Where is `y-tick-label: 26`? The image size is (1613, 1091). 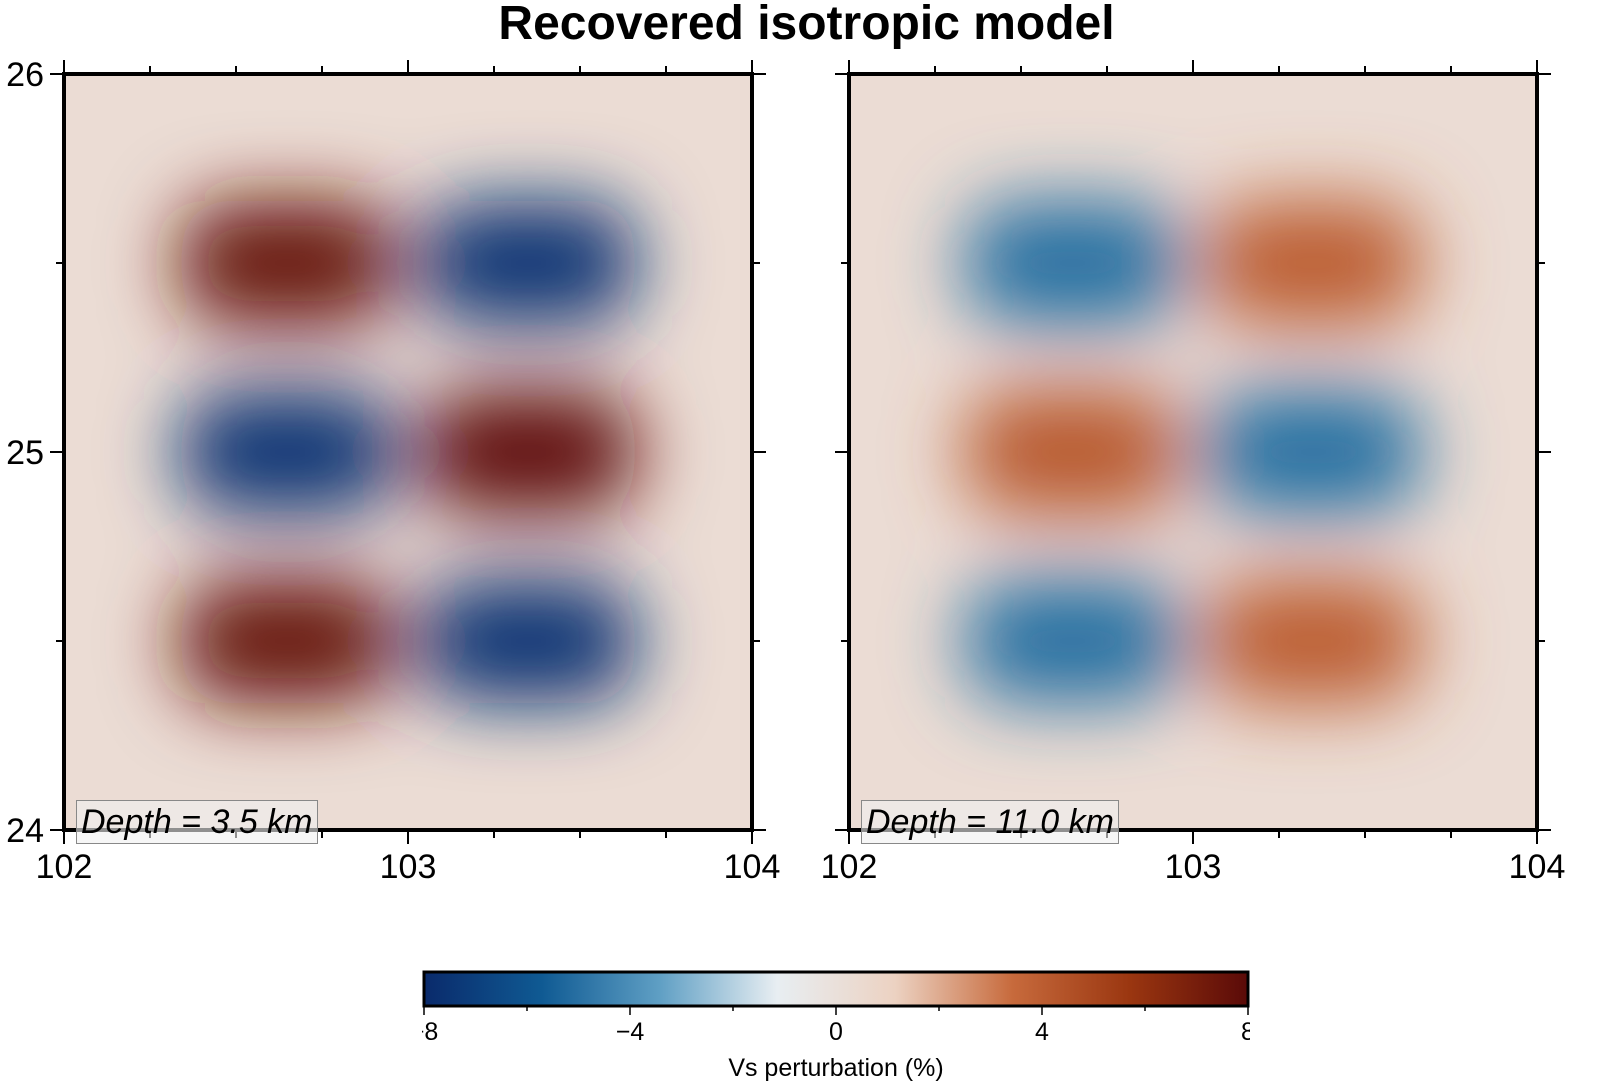 y-tick-label: 26 is located at coordinates (25, 75).